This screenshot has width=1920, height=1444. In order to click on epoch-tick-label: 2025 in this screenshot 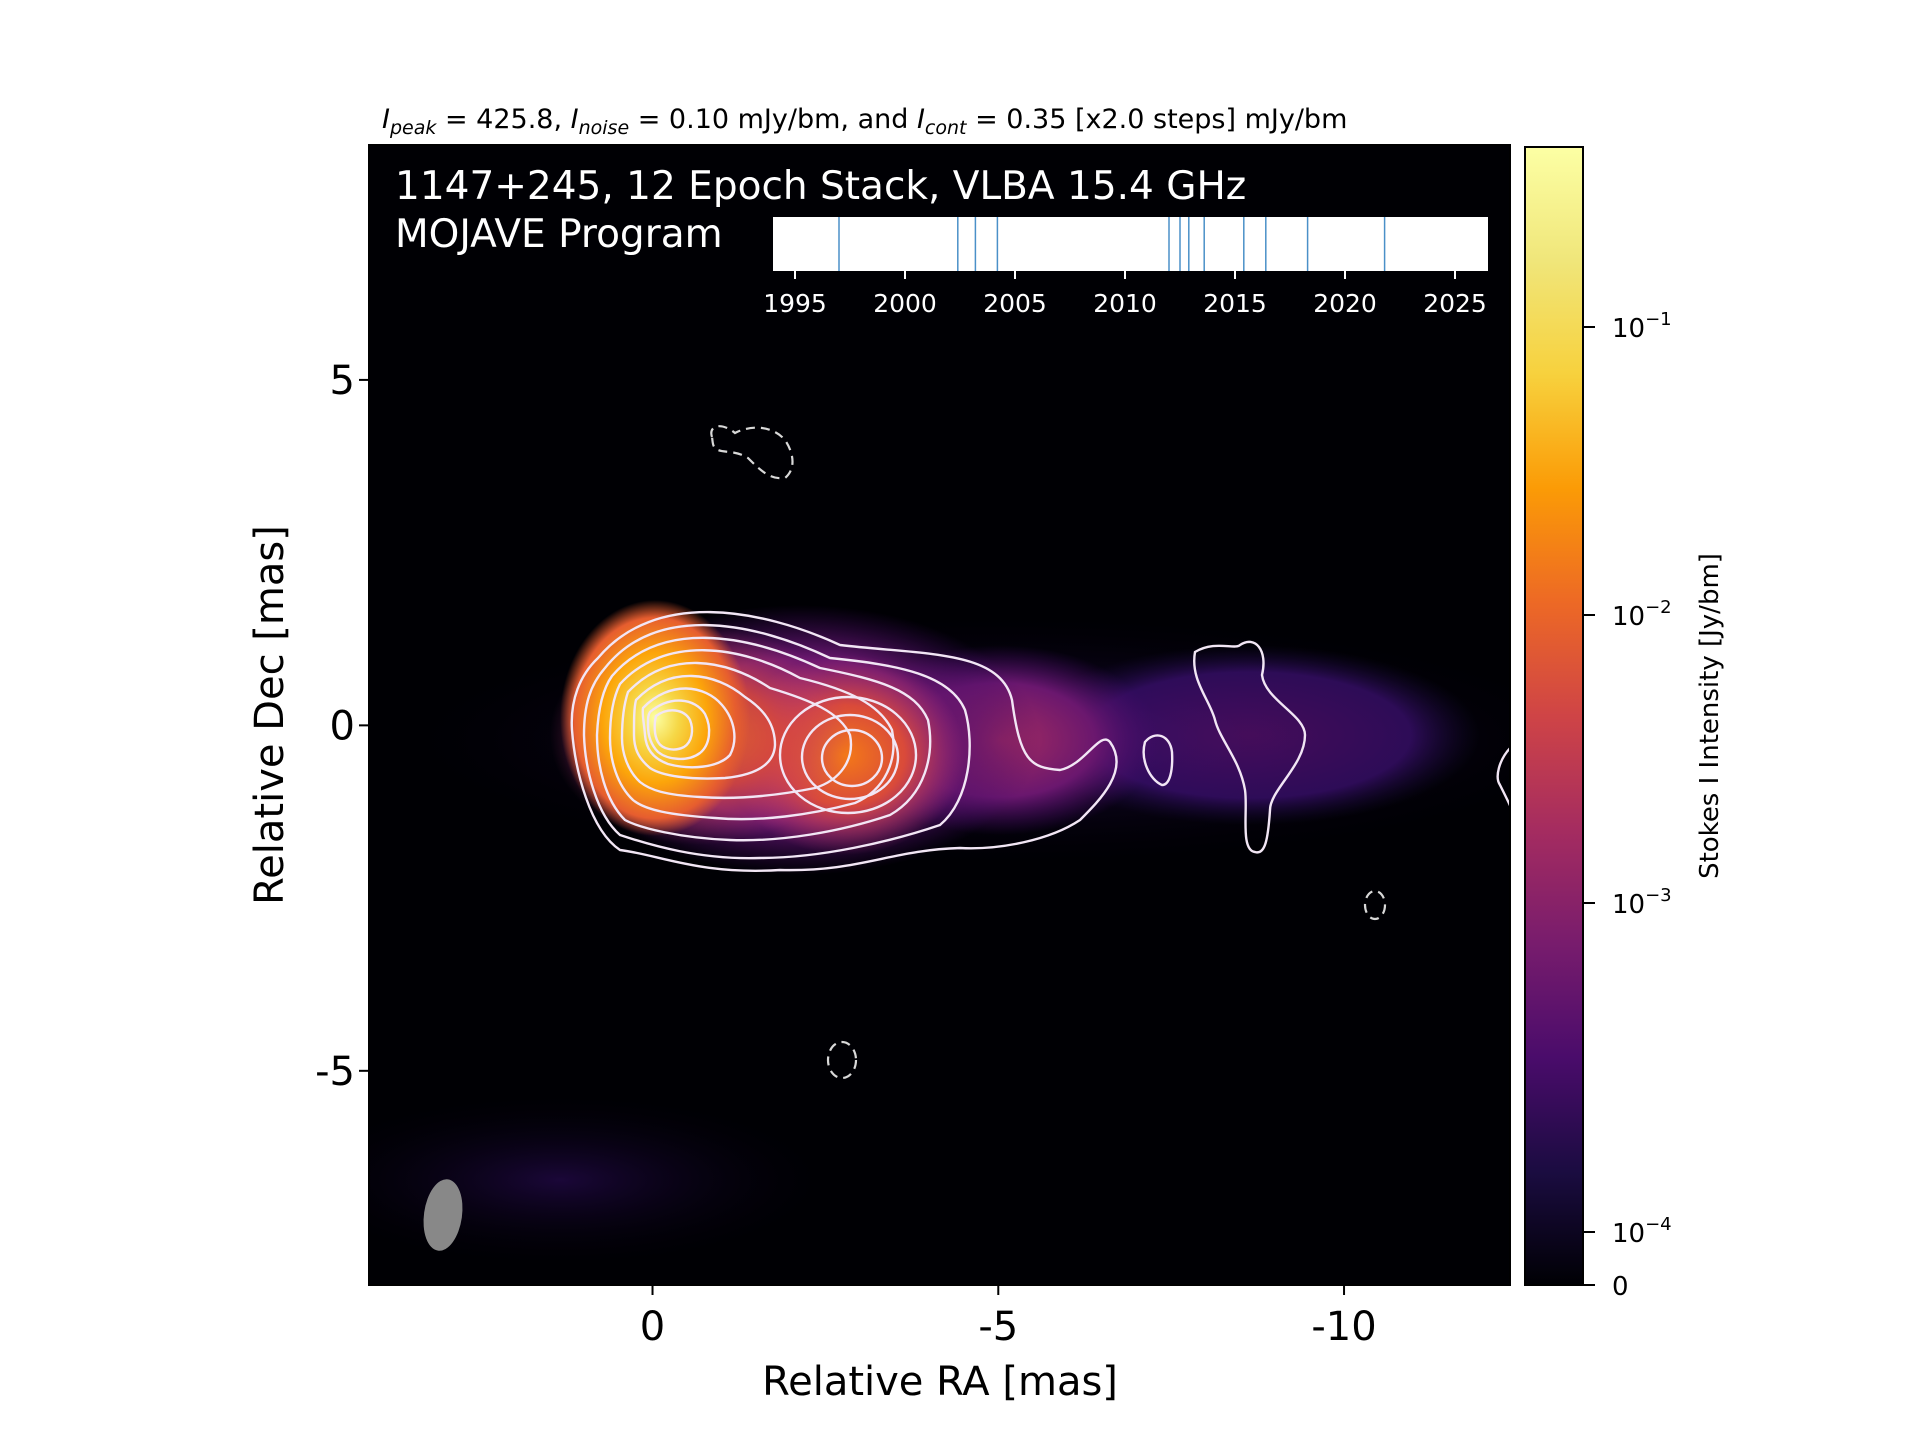, I will do `click(1455, 303)`.